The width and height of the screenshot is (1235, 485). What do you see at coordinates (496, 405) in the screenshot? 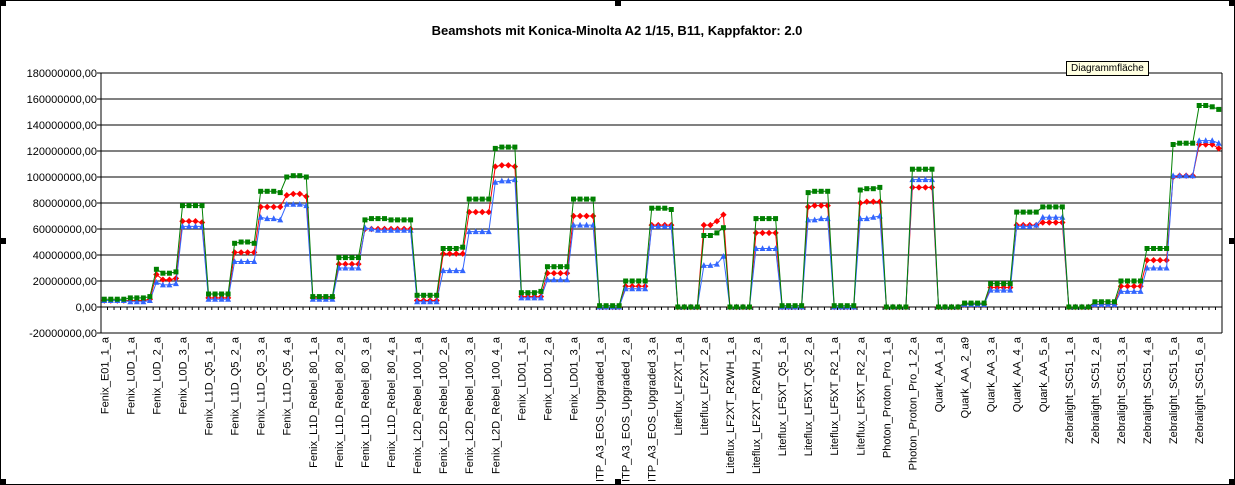
I see `x-tick-label: Fenix_L2D_Rebel_100_4_a` at bounding box center [496, 405].